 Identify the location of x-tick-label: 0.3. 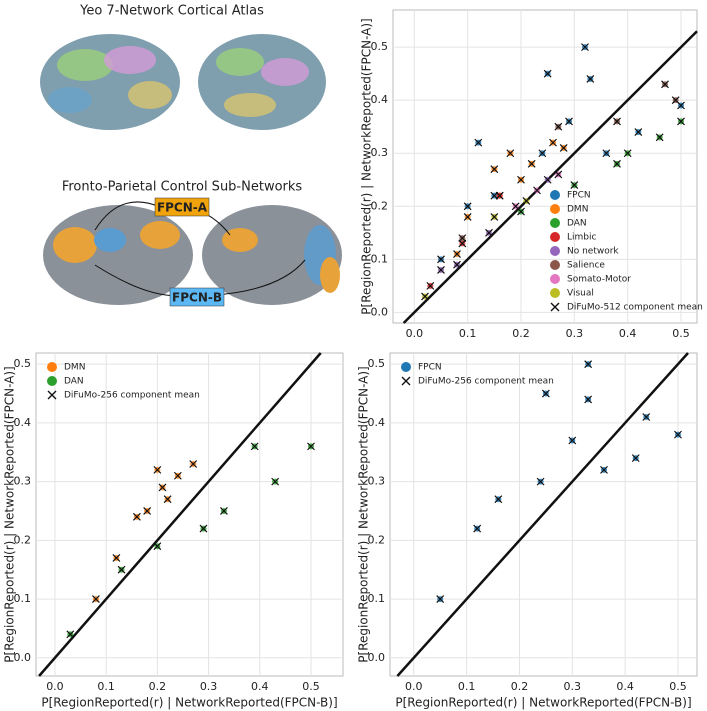
(209, 686).